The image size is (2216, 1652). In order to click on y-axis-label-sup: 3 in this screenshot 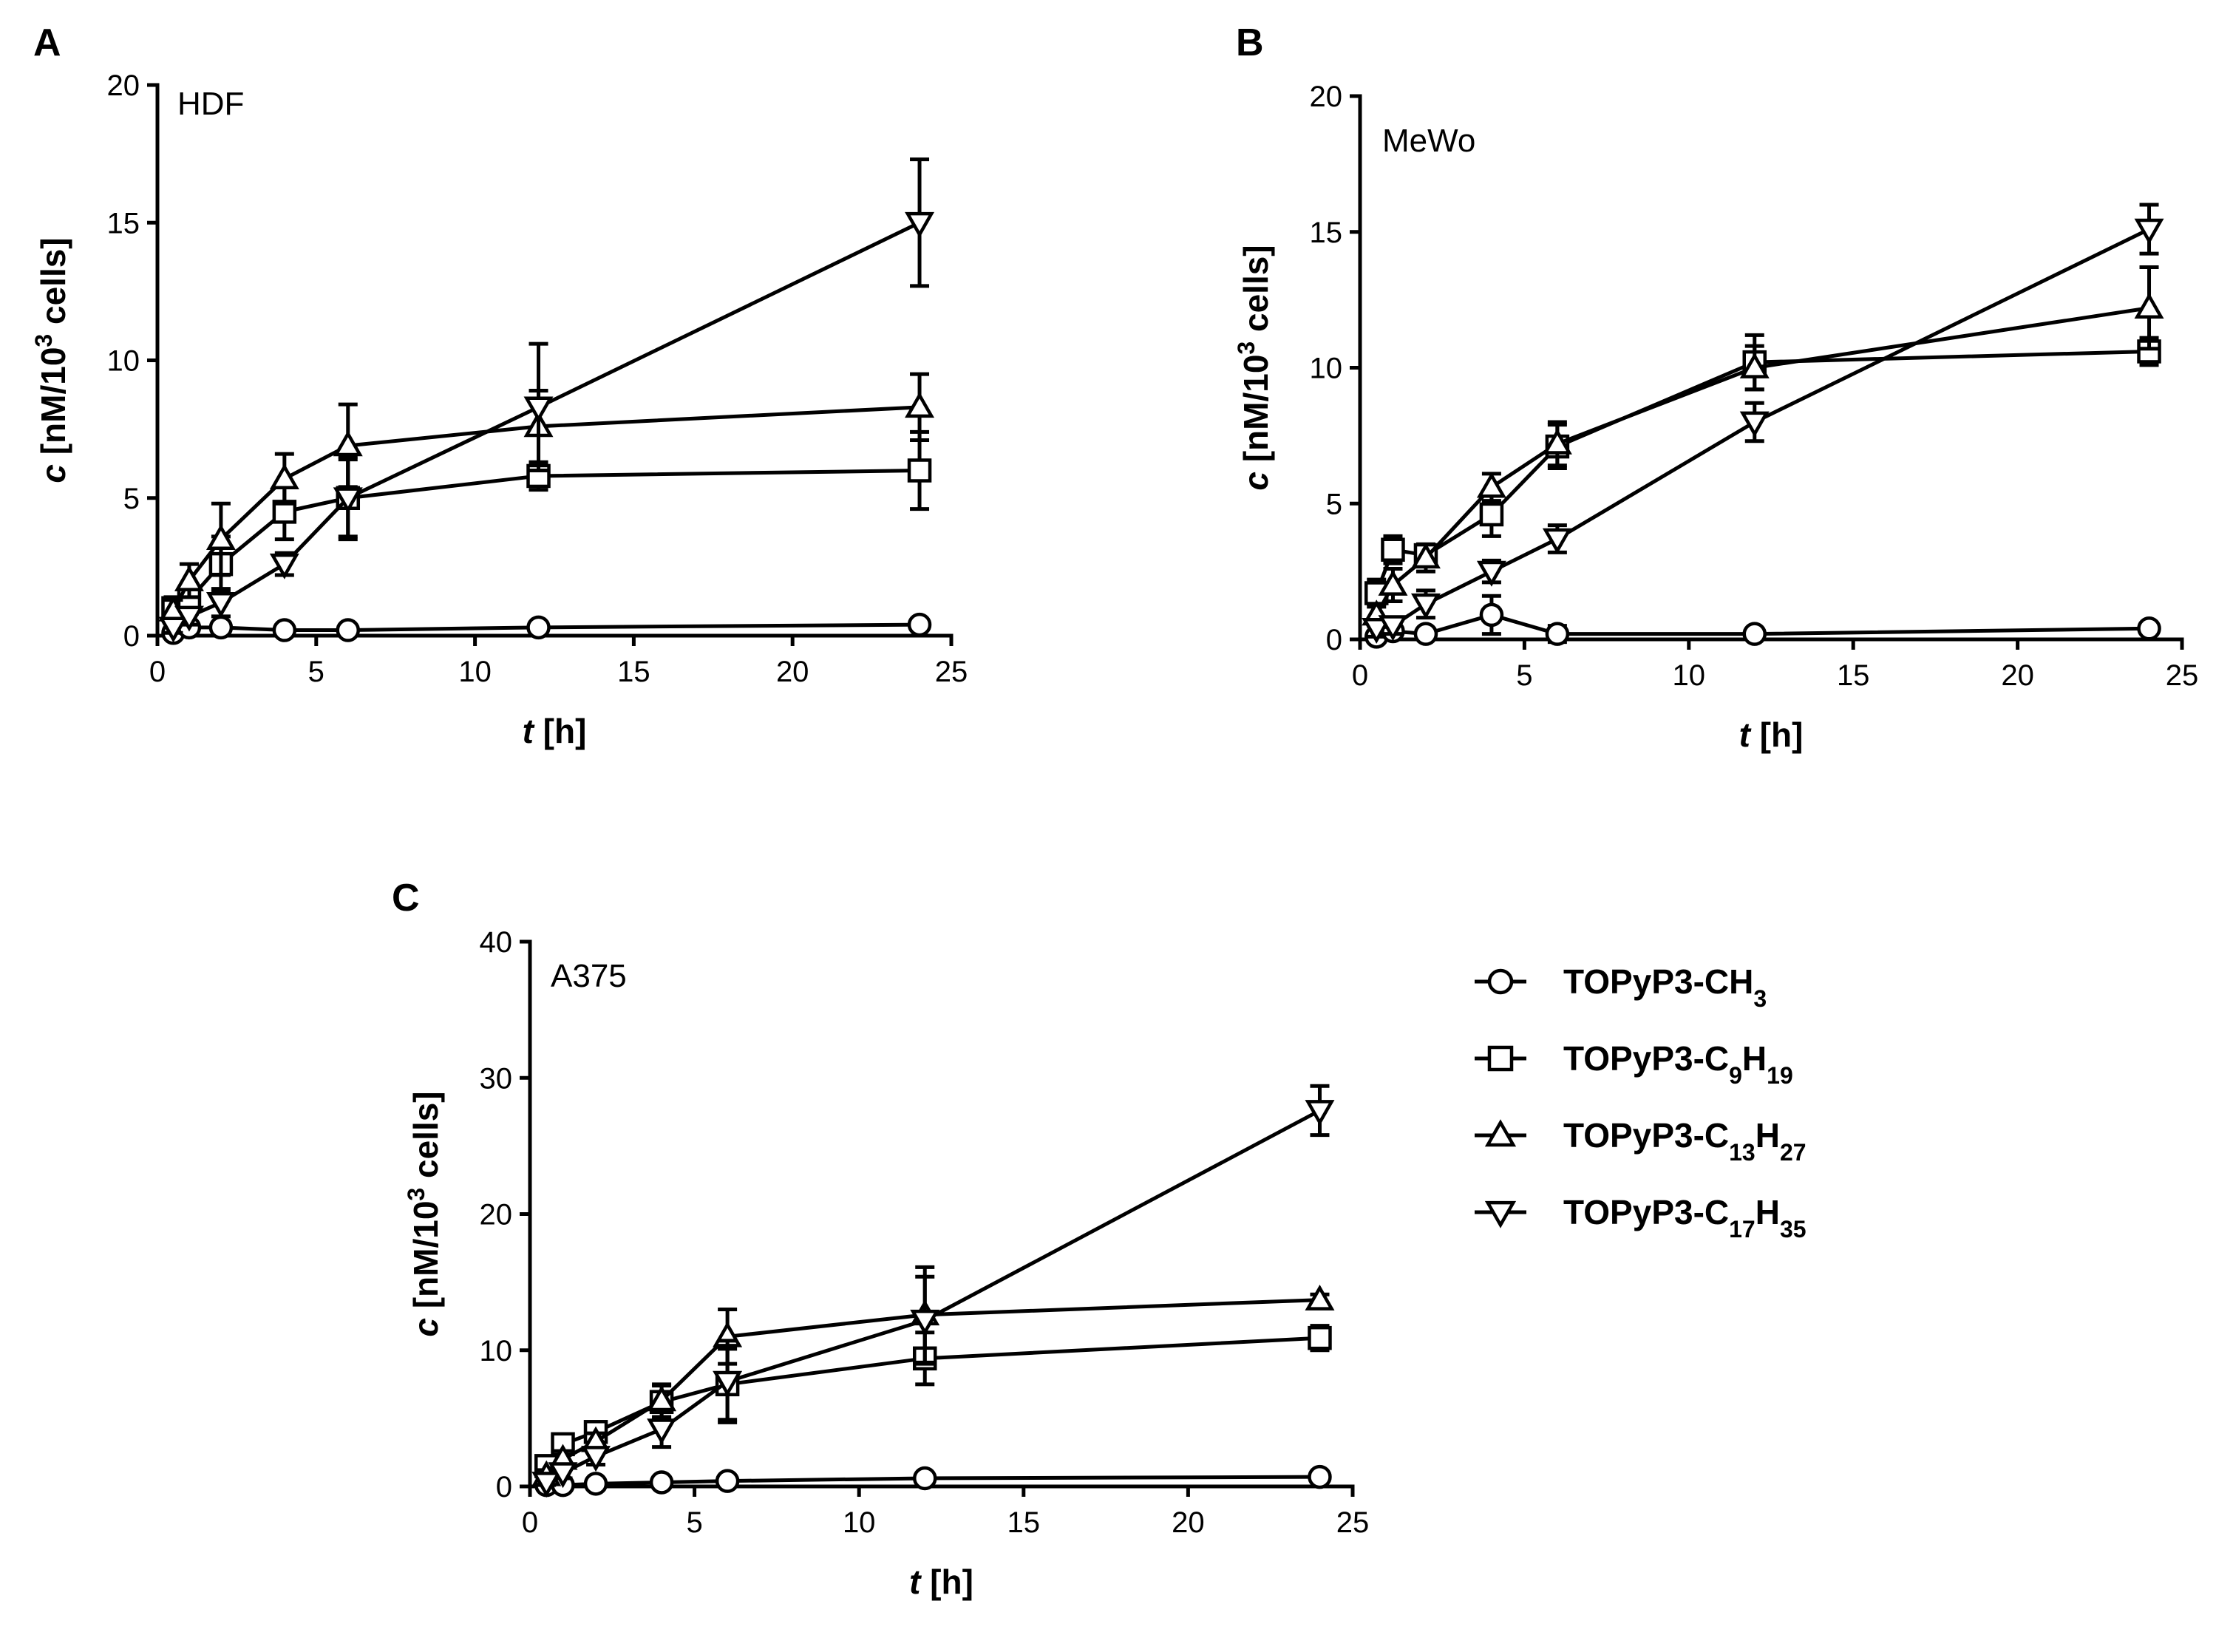, I will do `click(1246, 348)`.